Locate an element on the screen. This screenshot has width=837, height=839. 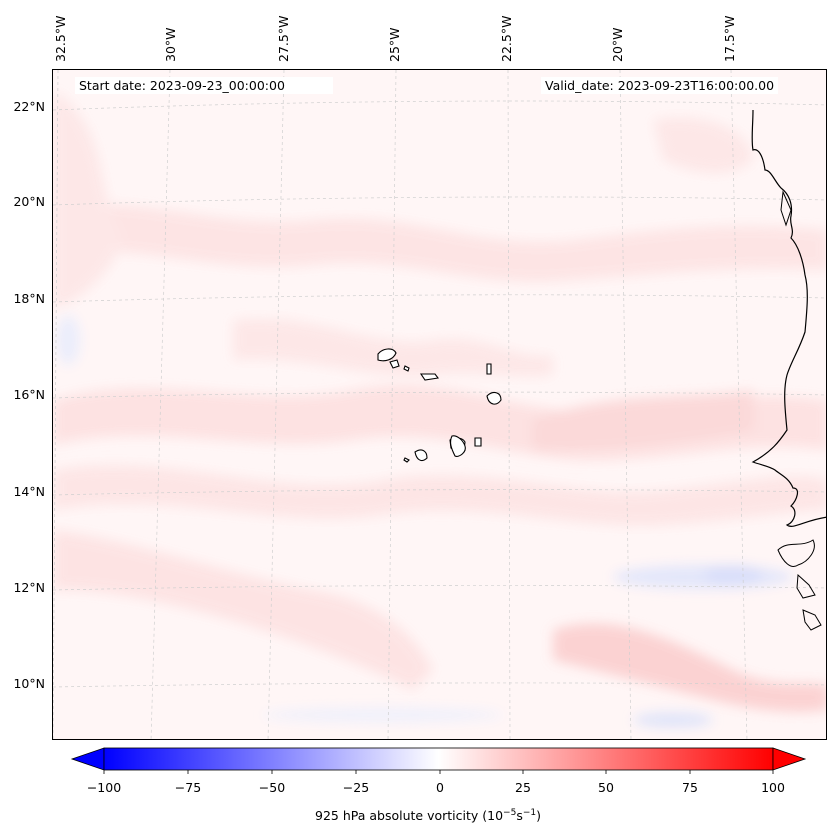
lon-label-20w: 20°W is located at coordinates (617, 44).